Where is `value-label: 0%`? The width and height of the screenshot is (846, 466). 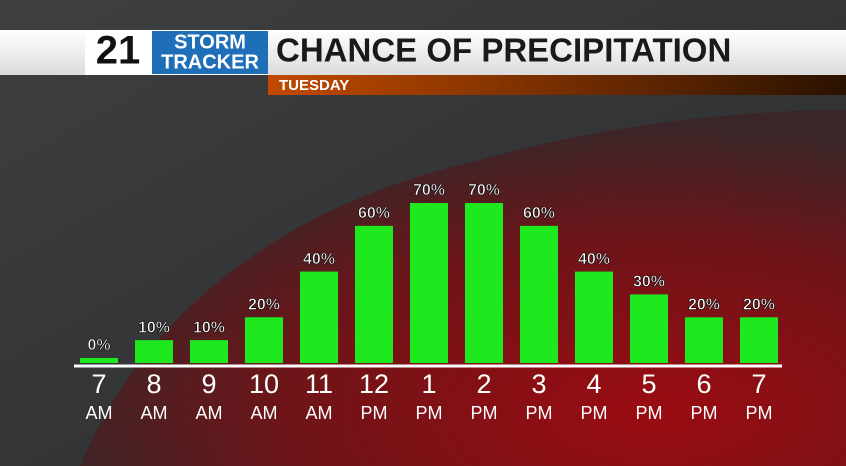 value-label: 0% is located at coordinates (98, 345).